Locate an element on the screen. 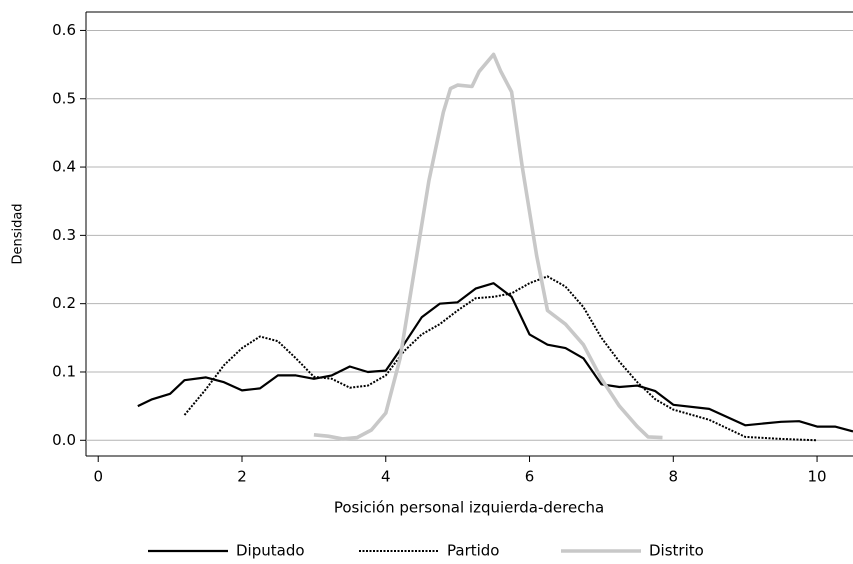  legend-label: Distrito is located at coordinates (676, 551).